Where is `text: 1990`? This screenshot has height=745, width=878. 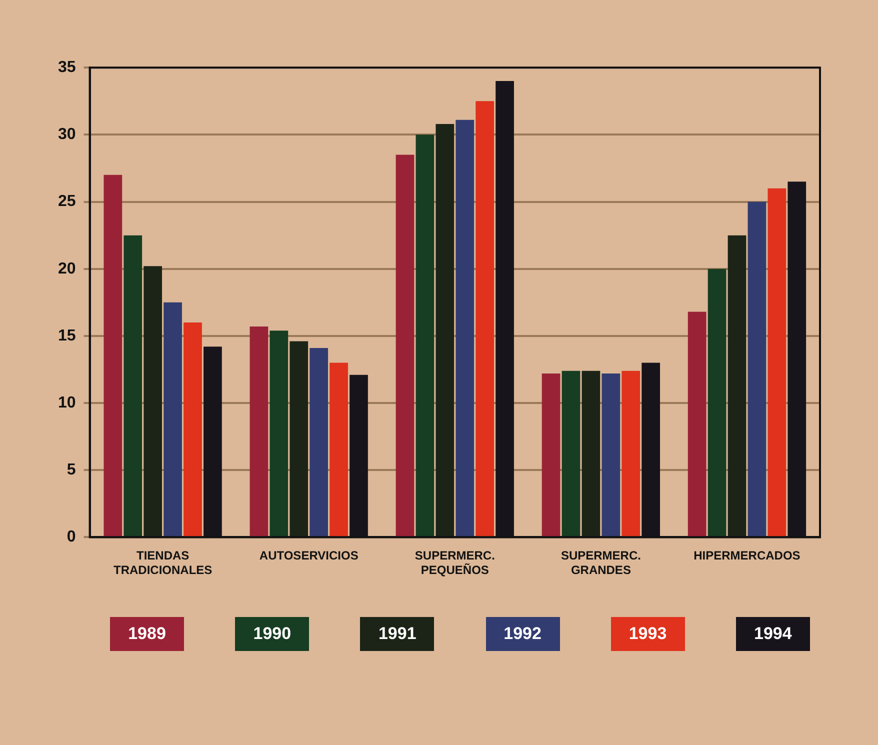 text: 1990 is located at coordinates (272, 634).